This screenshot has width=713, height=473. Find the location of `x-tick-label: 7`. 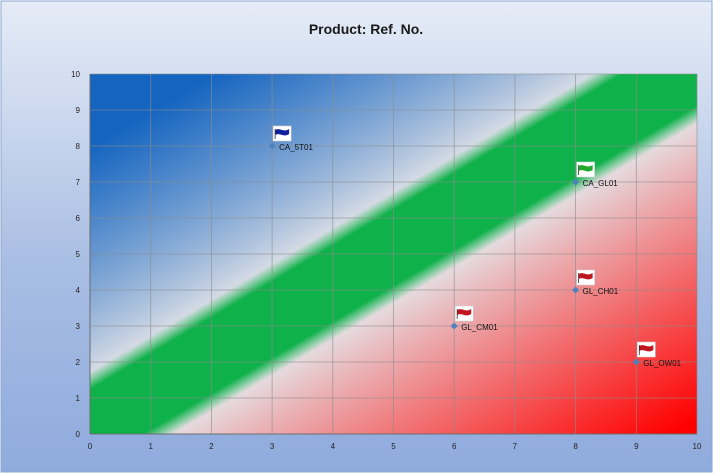

x-tick-label: 7 is located at coordinates (515, 446).